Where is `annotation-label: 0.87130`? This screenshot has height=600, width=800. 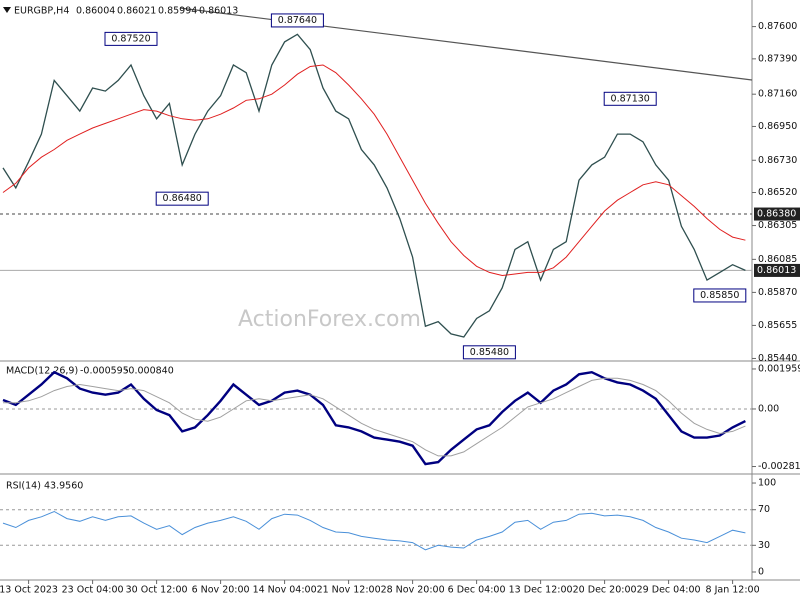 annotation-label: 0.87130 is located at coordinates (630, 98).